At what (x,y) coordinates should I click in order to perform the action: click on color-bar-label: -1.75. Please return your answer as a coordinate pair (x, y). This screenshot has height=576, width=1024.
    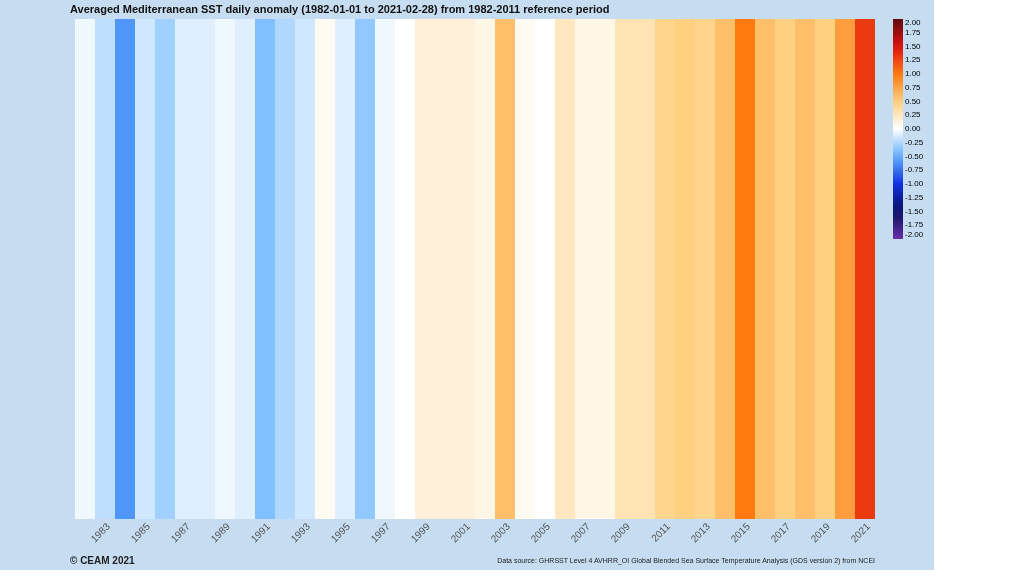
    Looking at the image, I should click on (914, 225).